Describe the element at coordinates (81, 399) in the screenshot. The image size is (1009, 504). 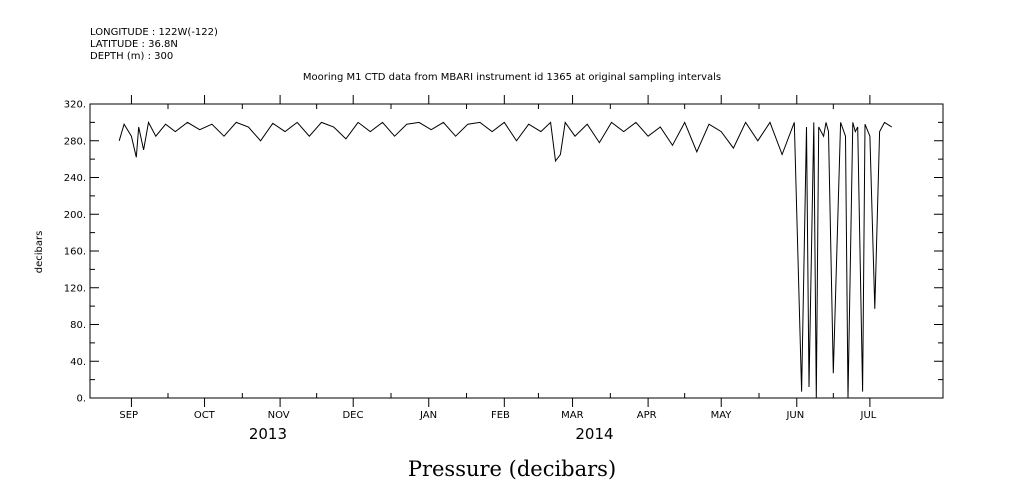
I see `y-tick-label: 0.` at that location.